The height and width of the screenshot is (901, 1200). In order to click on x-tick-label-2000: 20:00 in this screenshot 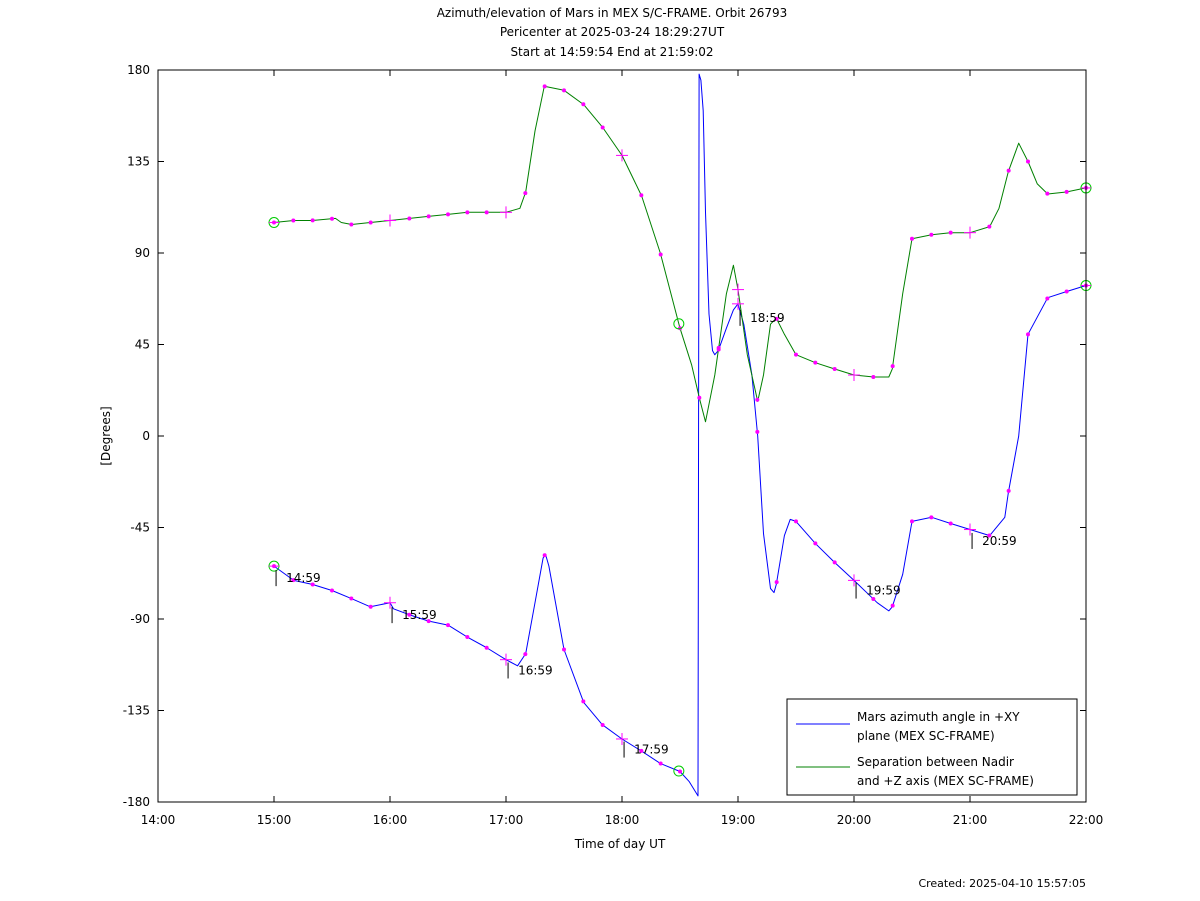, I will do `click(854, 820)`.